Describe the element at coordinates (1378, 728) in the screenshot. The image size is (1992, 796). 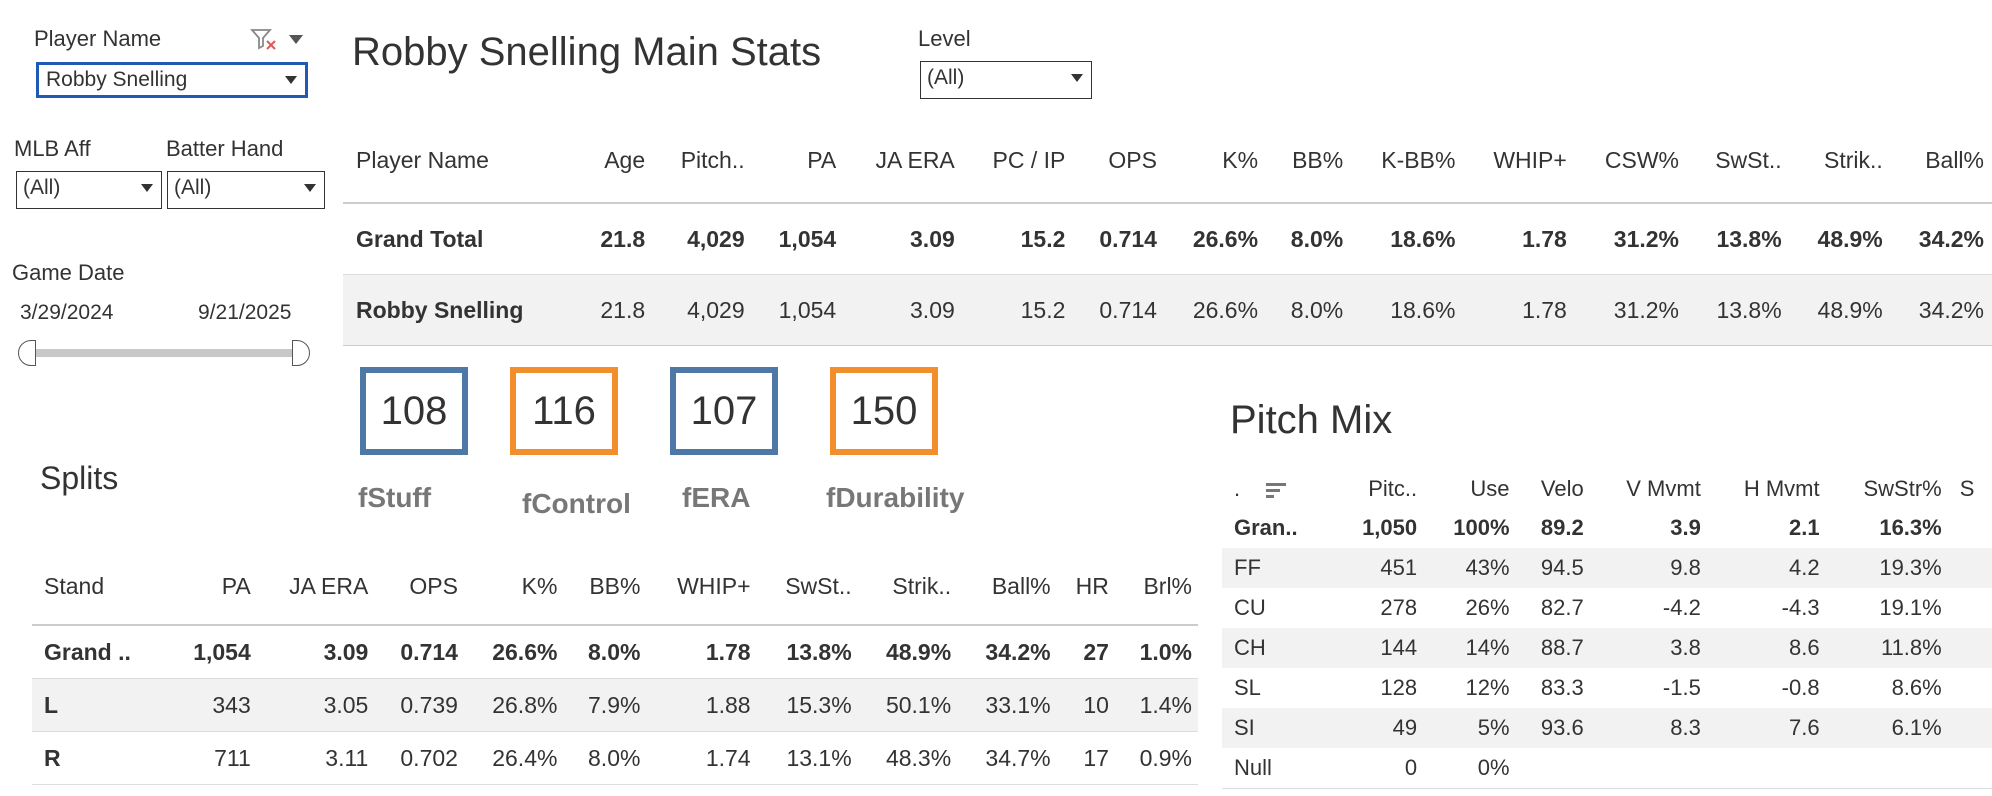
I see `table-cell: 49` at that location.